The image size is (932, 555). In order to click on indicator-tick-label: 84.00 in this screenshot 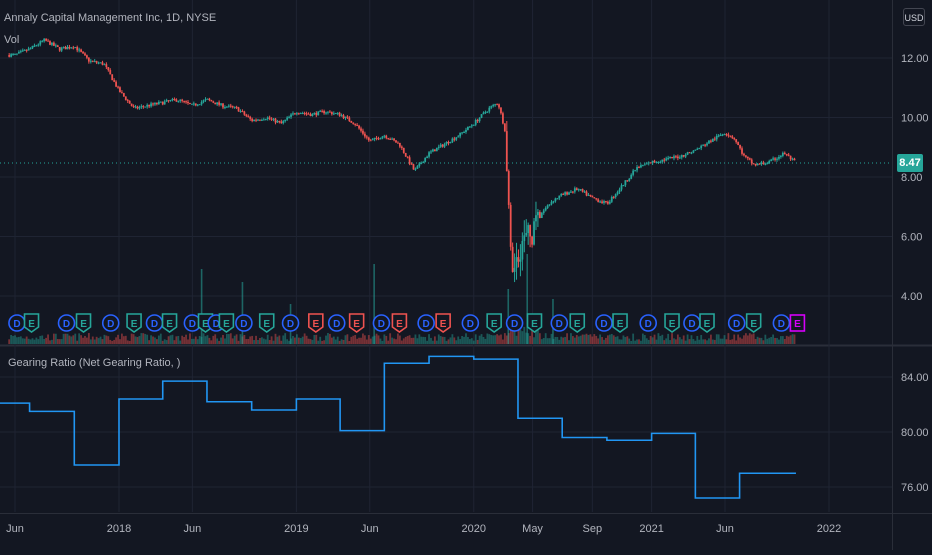, I will do `click(915, 378)`.